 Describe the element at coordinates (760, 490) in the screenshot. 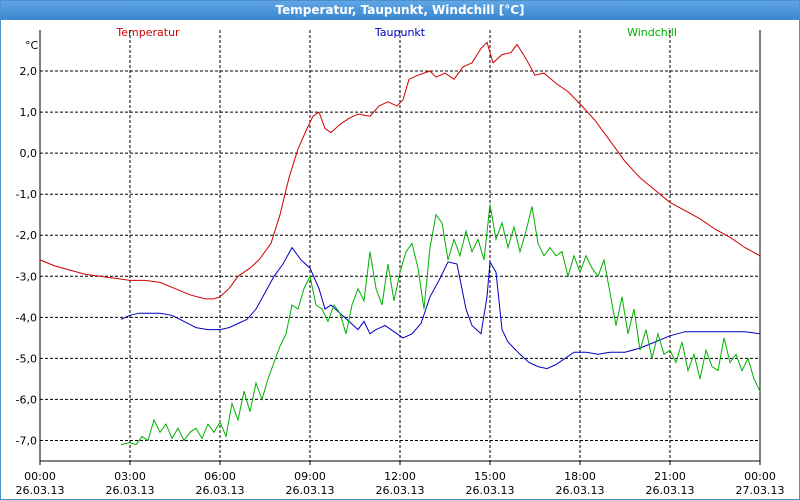

I see `x-tick-date-label: 27.03.13` at that location.